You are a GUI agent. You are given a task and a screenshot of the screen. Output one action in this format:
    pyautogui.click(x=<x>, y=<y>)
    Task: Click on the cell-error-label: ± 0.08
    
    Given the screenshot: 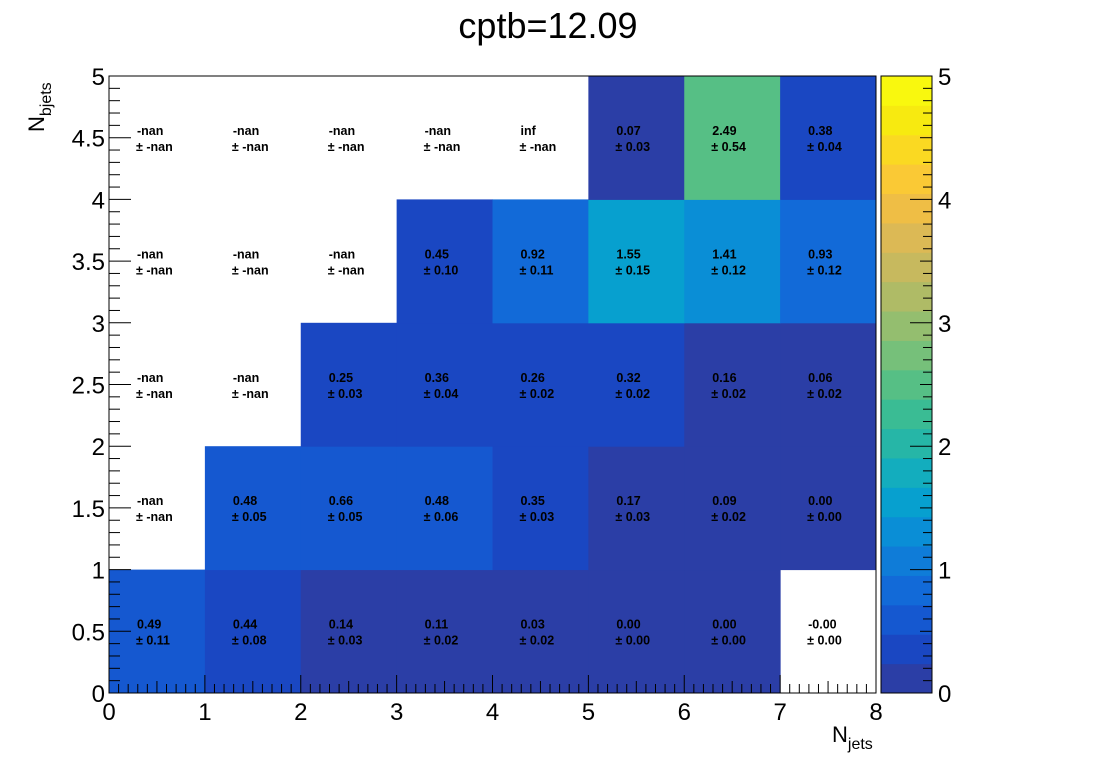 What is the action you would take?
    pyautogui.click(x=249, y=641)
    